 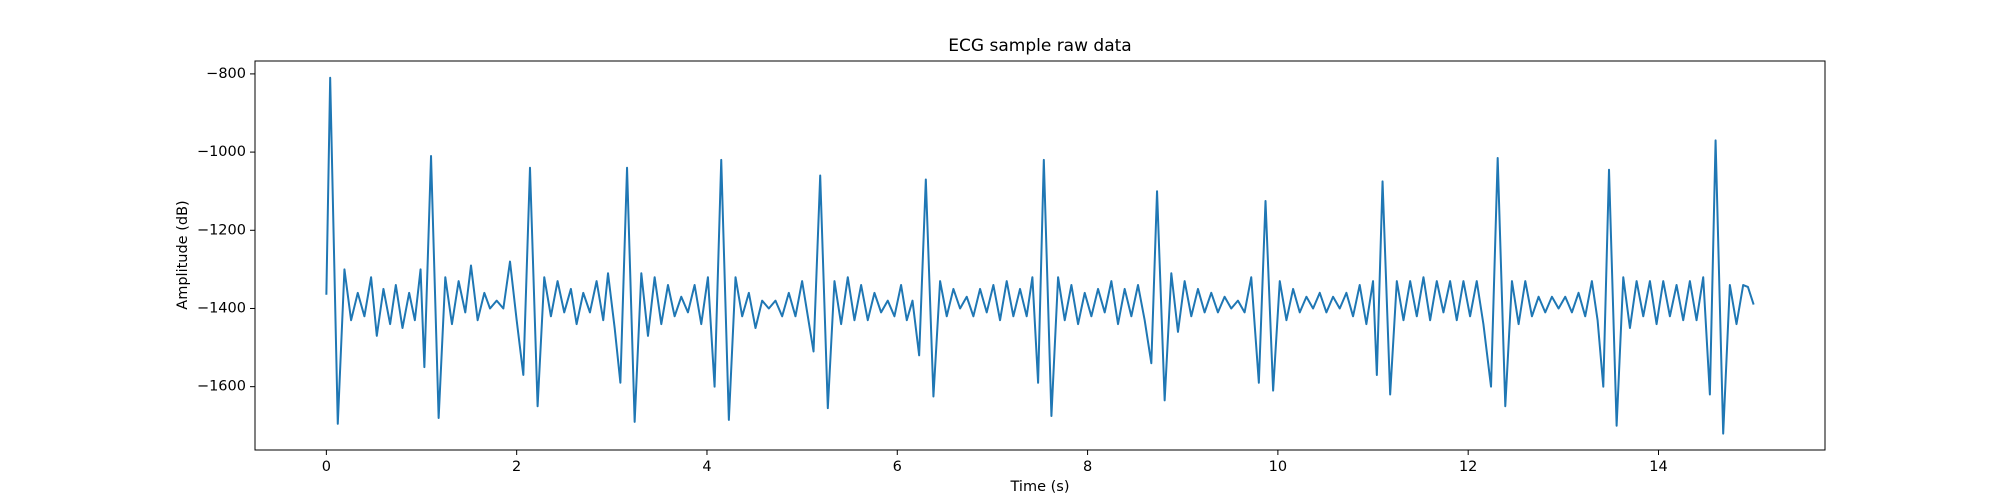 I want to click on chart-title: ECG sample raw data, so click(x=1039, y=46).